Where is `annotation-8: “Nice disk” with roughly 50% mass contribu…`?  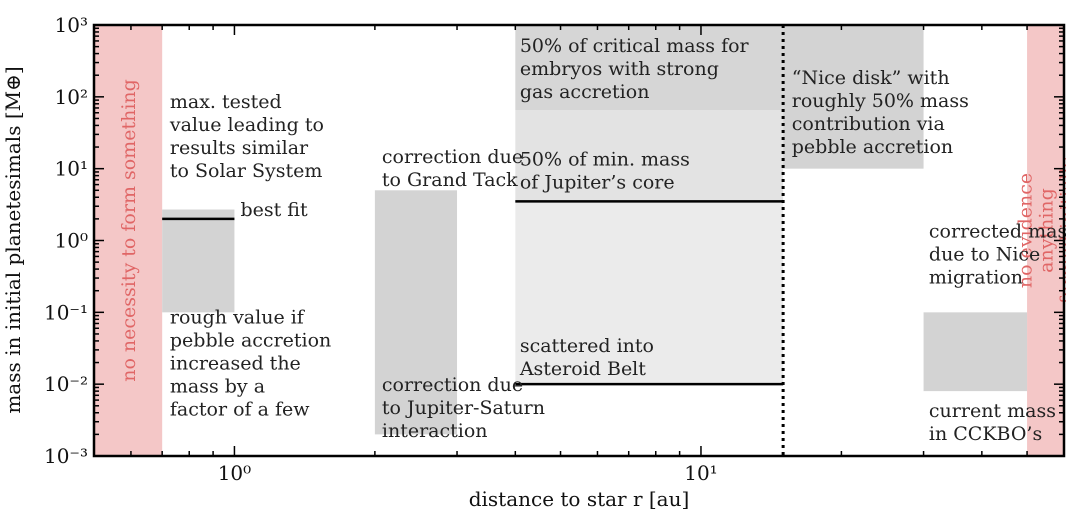 annotation-8: “Nice disk” with roughly 50% mass contribu… is located at coordinates (880, 112).